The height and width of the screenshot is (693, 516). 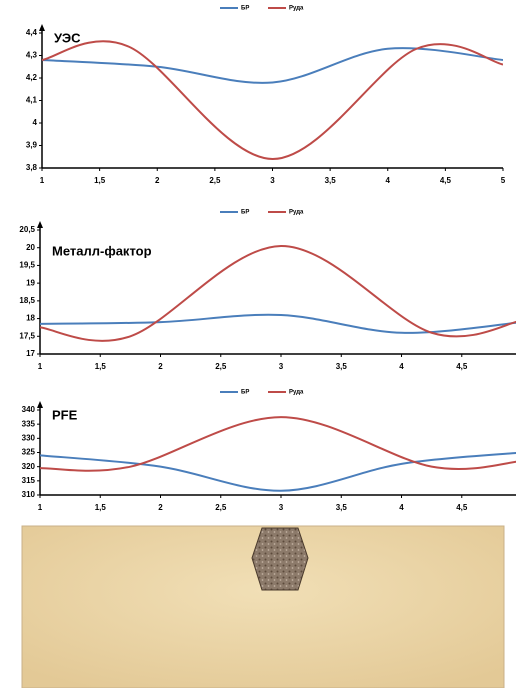 What do you see at coordinates (27, 229) in the screenshot?
I see `y-tick-label: 20,5` at bounding box center [27, 229].